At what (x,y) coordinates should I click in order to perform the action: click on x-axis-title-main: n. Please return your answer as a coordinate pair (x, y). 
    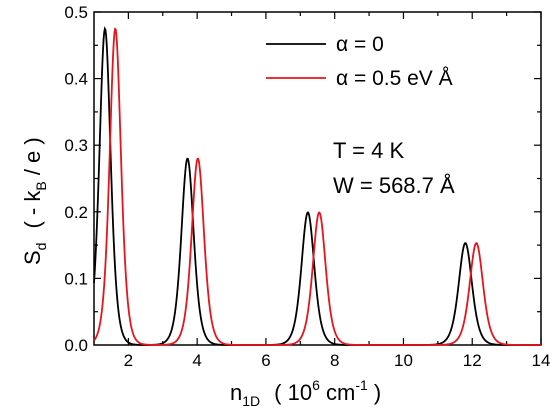
    Looking at the image, I should click on (236, 392).